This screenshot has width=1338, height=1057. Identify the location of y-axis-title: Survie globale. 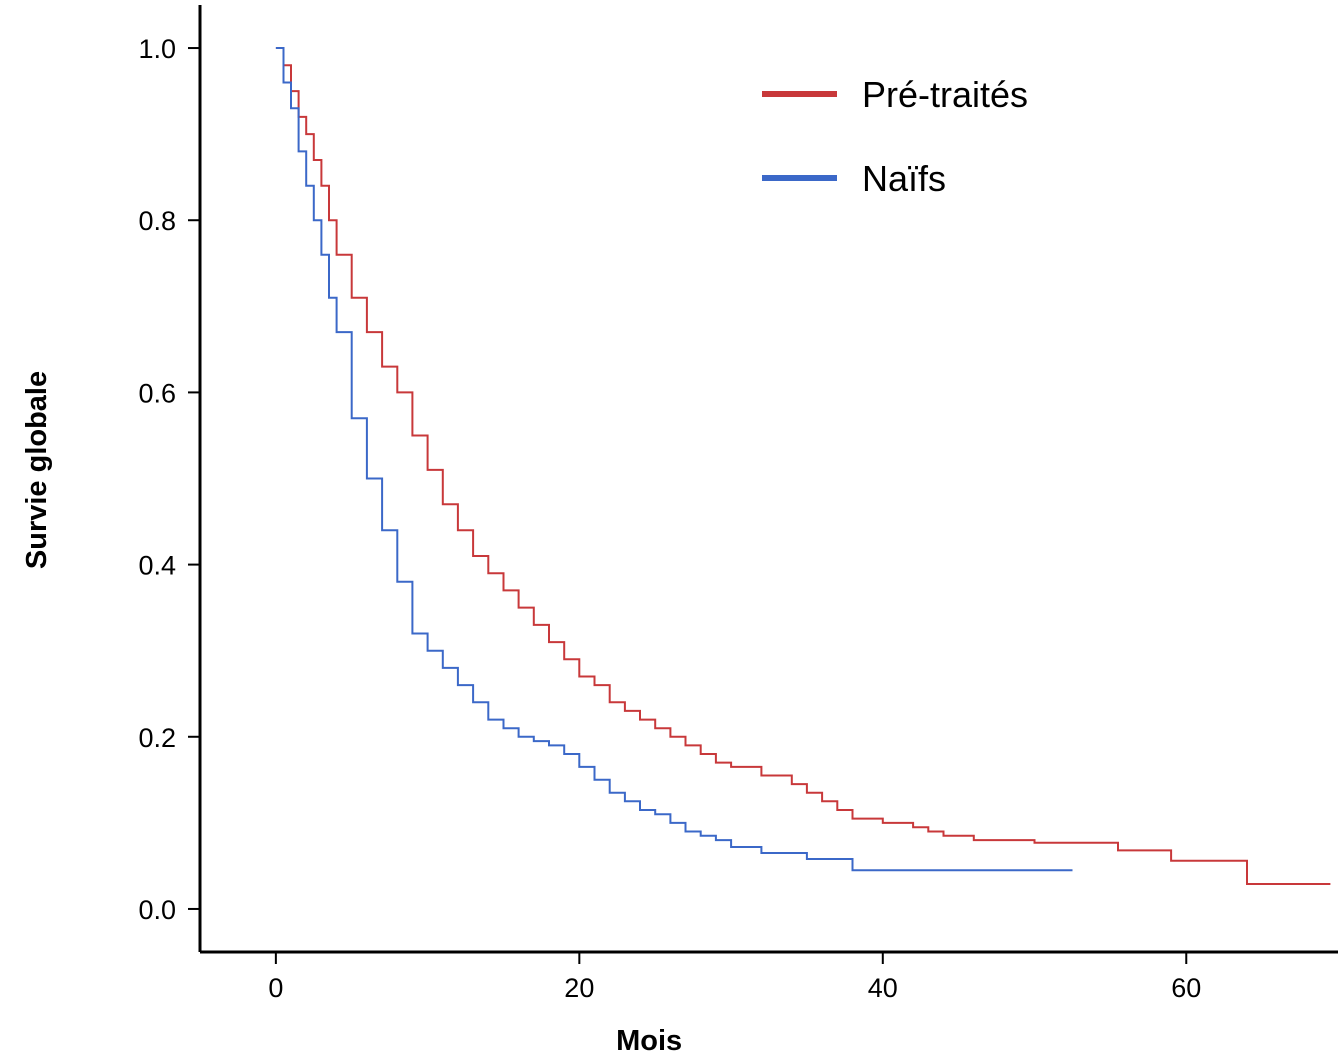
(37, 470).